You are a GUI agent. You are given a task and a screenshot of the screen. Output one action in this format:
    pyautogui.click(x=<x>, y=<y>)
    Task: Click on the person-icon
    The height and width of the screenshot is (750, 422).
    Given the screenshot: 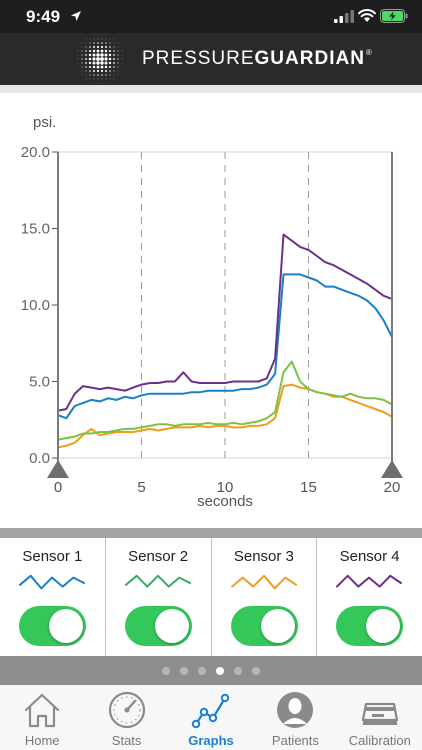 What is the action you would take?
    pyautogui.click(x=295, y=710)
    